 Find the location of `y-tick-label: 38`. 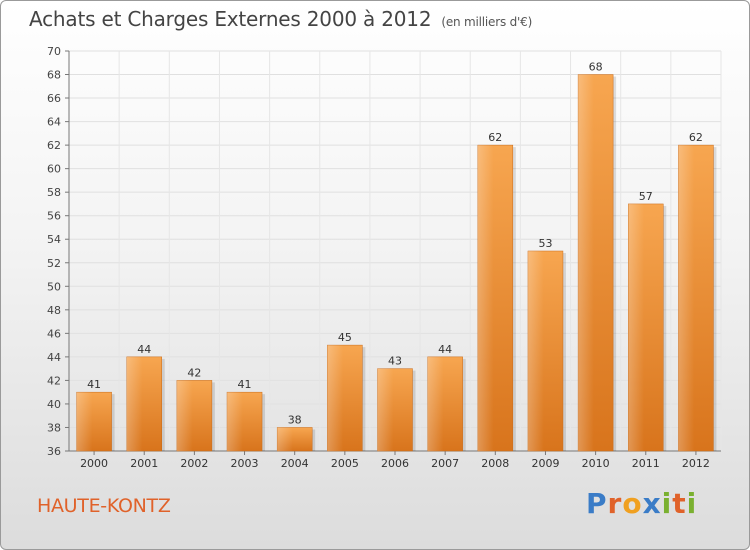

y-tick-label: 38 is located at coordinates (54, 427).